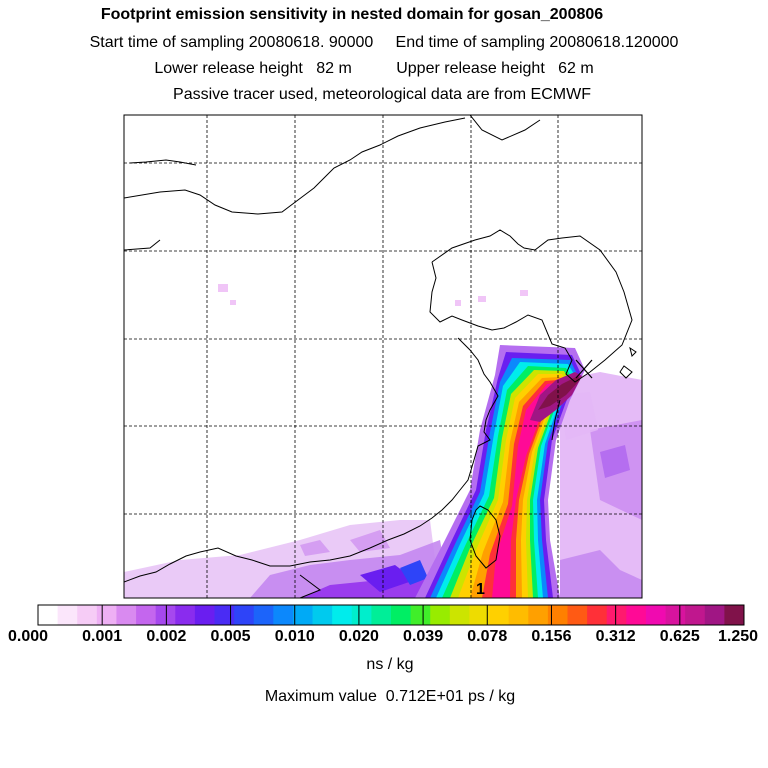  Describe the element at coordinates (28, 636) in the screenshot. I see `colorbar-tick-label: 0.000` at that location.